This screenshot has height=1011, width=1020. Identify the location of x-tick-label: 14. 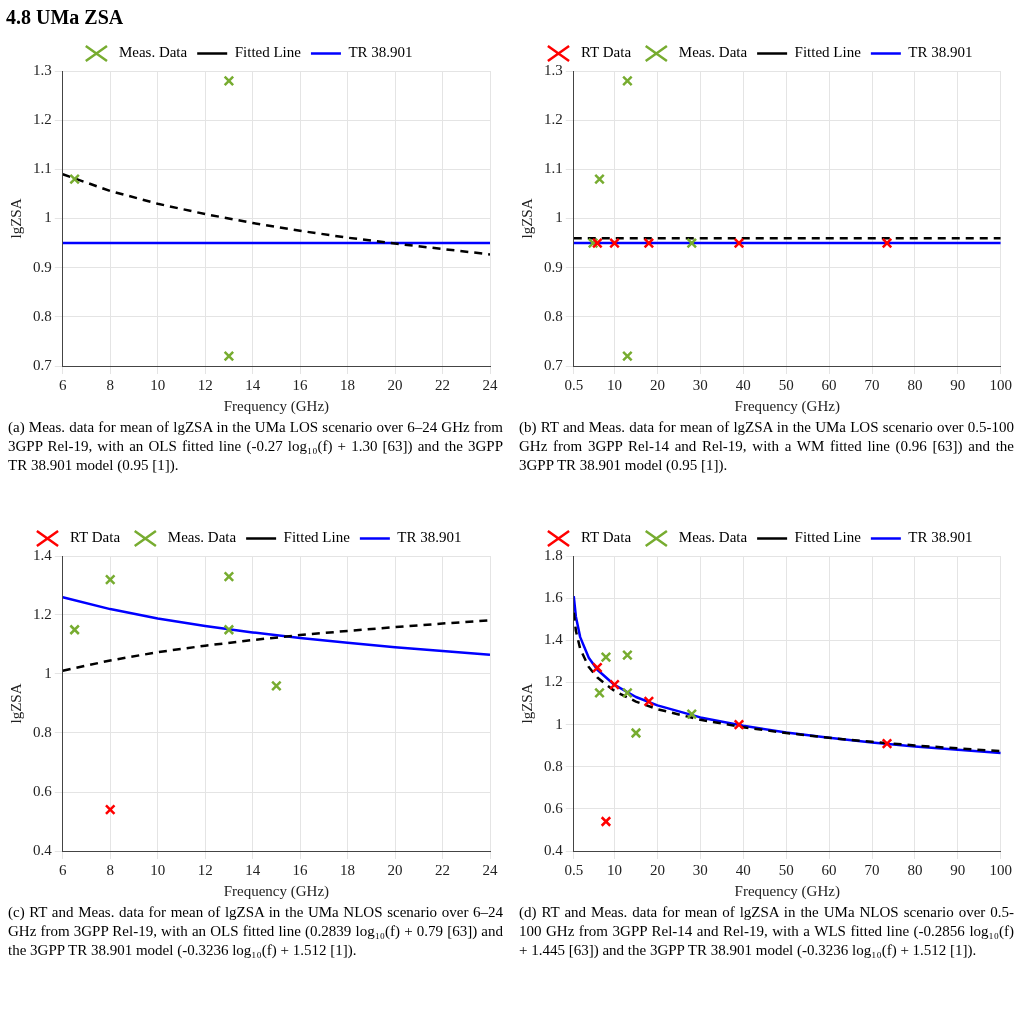
(253, 384).